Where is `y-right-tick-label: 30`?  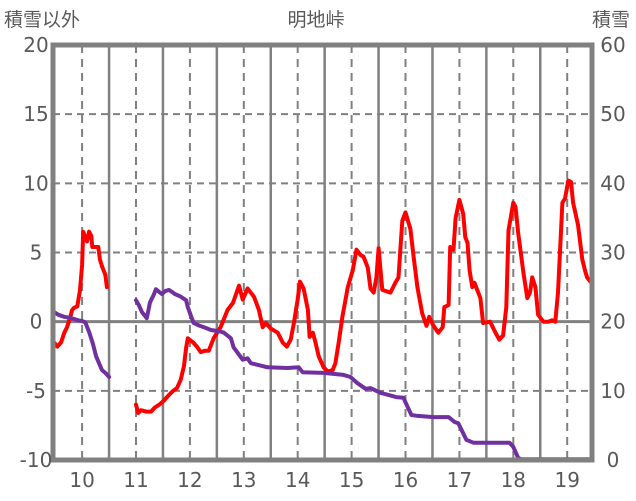
y-right-tick-label: 30 is located at coordinates (612, 253).